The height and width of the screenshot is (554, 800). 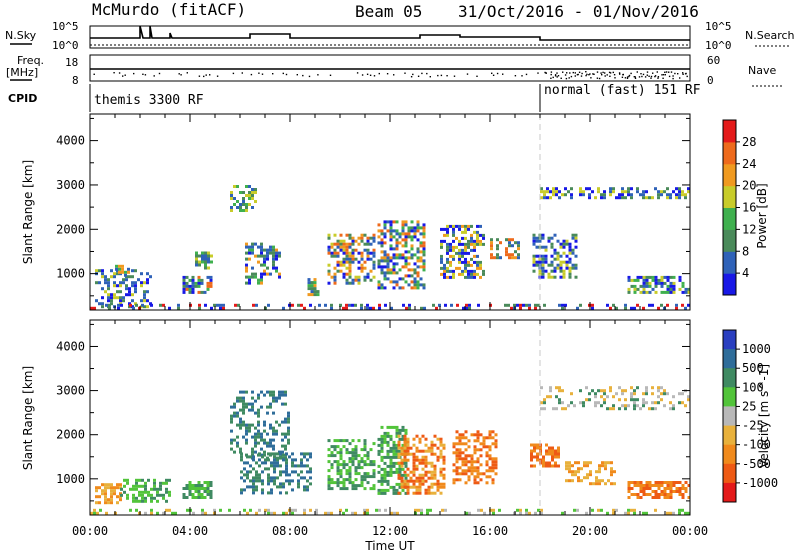 I want to click on x-tick-label: 08:00, so click(x=290, y=531).